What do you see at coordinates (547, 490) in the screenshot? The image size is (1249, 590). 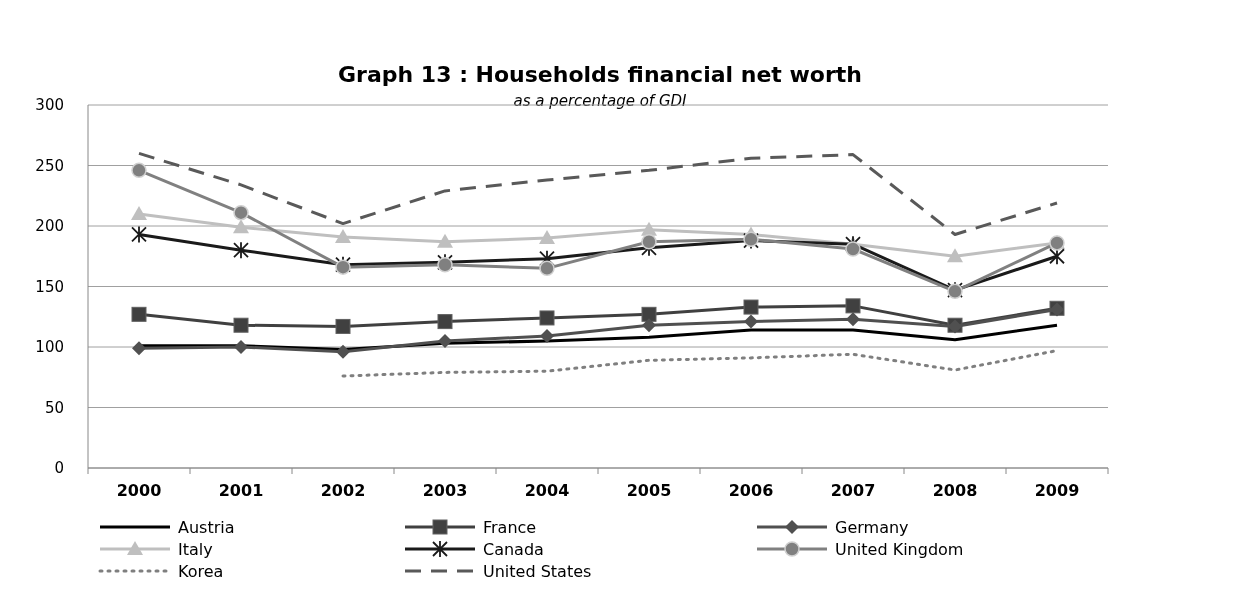 I see `x-tick-label: 2004` at bounding box center [547, 490].